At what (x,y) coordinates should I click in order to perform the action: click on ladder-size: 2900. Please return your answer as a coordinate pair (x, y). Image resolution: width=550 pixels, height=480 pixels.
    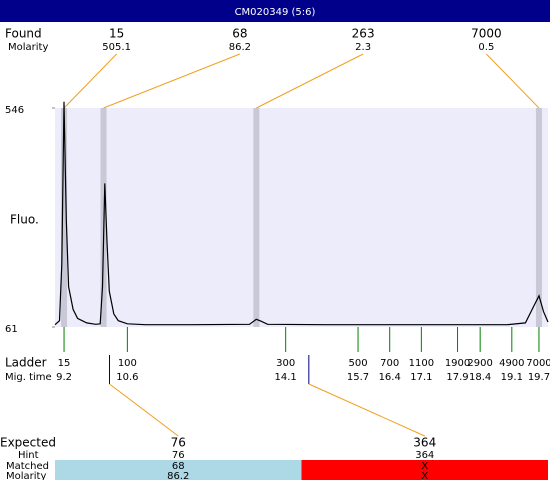
    Looking at the image, I should click on (479, 363).